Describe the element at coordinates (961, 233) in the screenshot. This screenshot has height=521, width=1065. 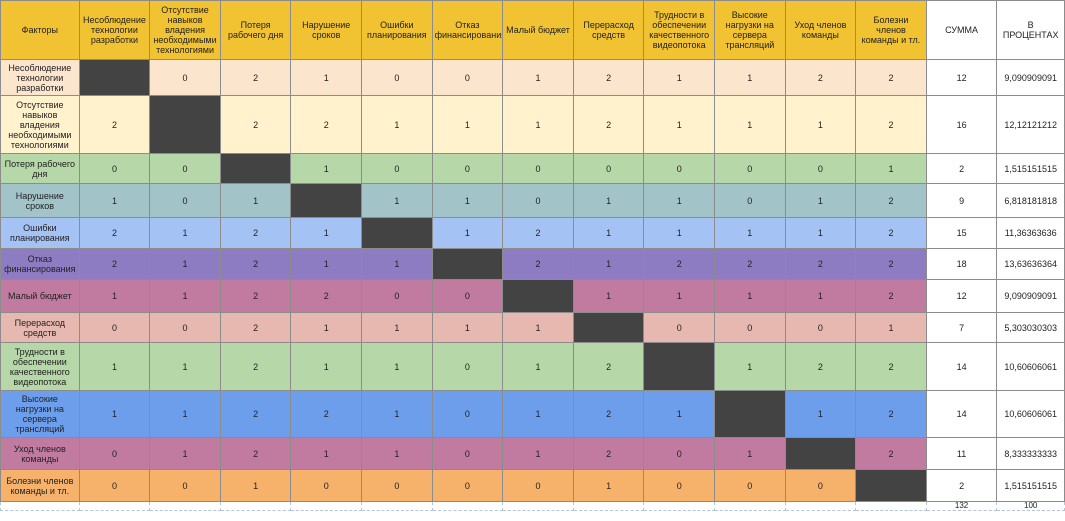
I see `sum-cell: 15` at that location.